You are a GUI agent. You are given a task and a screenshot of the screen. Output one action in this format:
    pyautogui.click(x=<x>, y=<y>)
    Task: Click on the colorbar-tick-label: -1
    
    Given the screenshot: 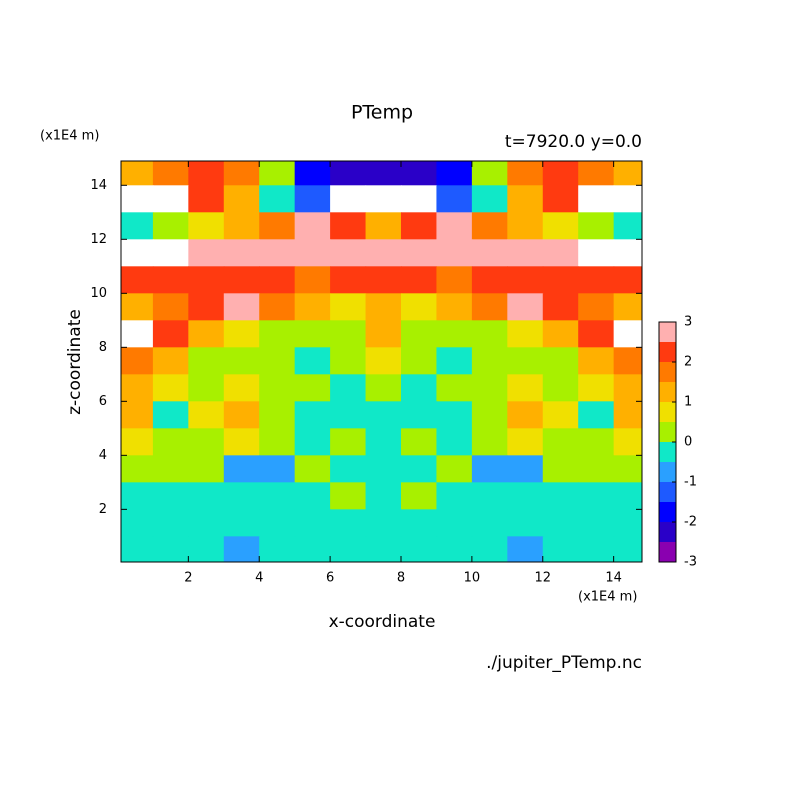 What is the action you would take?
    pyautogui.click(x=690, y=482)
    